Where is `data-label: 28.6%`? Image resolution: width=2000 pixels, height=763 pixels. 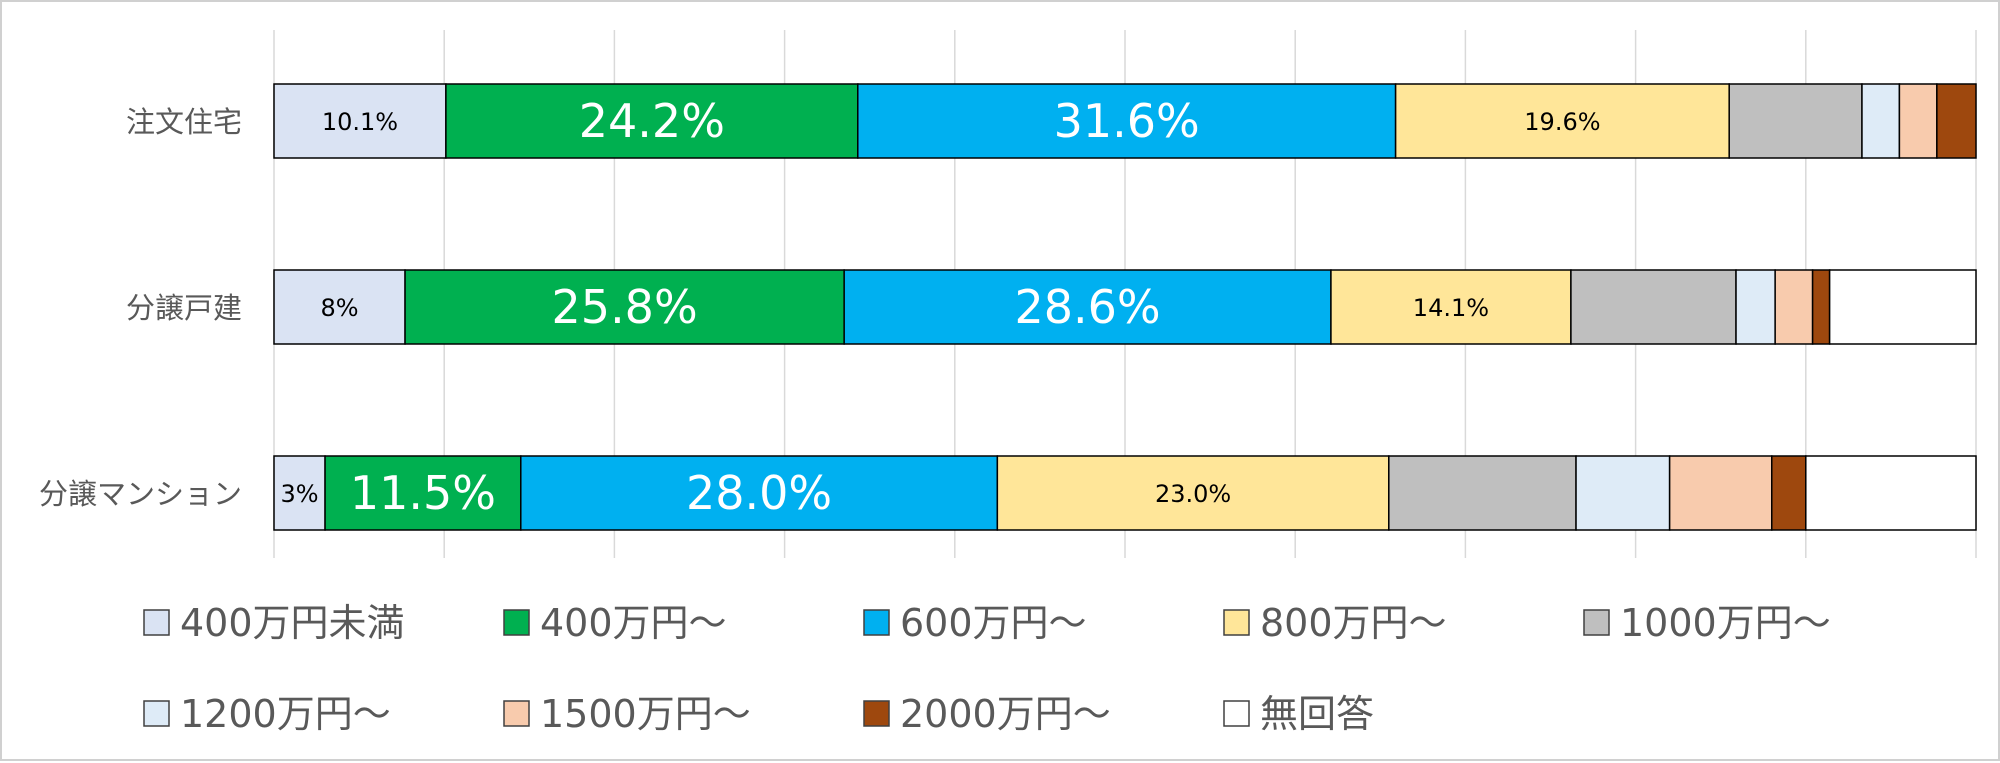
data-label: 28.6% is located at coordinates (1087, 307).